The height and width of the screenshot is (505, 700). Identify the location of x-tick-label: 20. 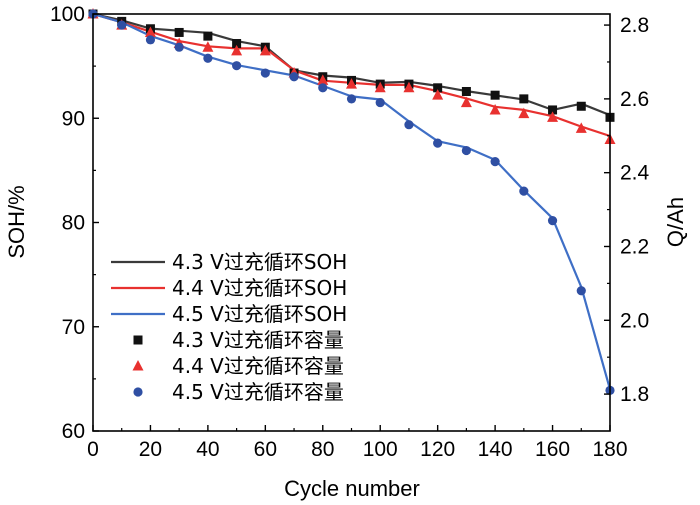
(150, 449).